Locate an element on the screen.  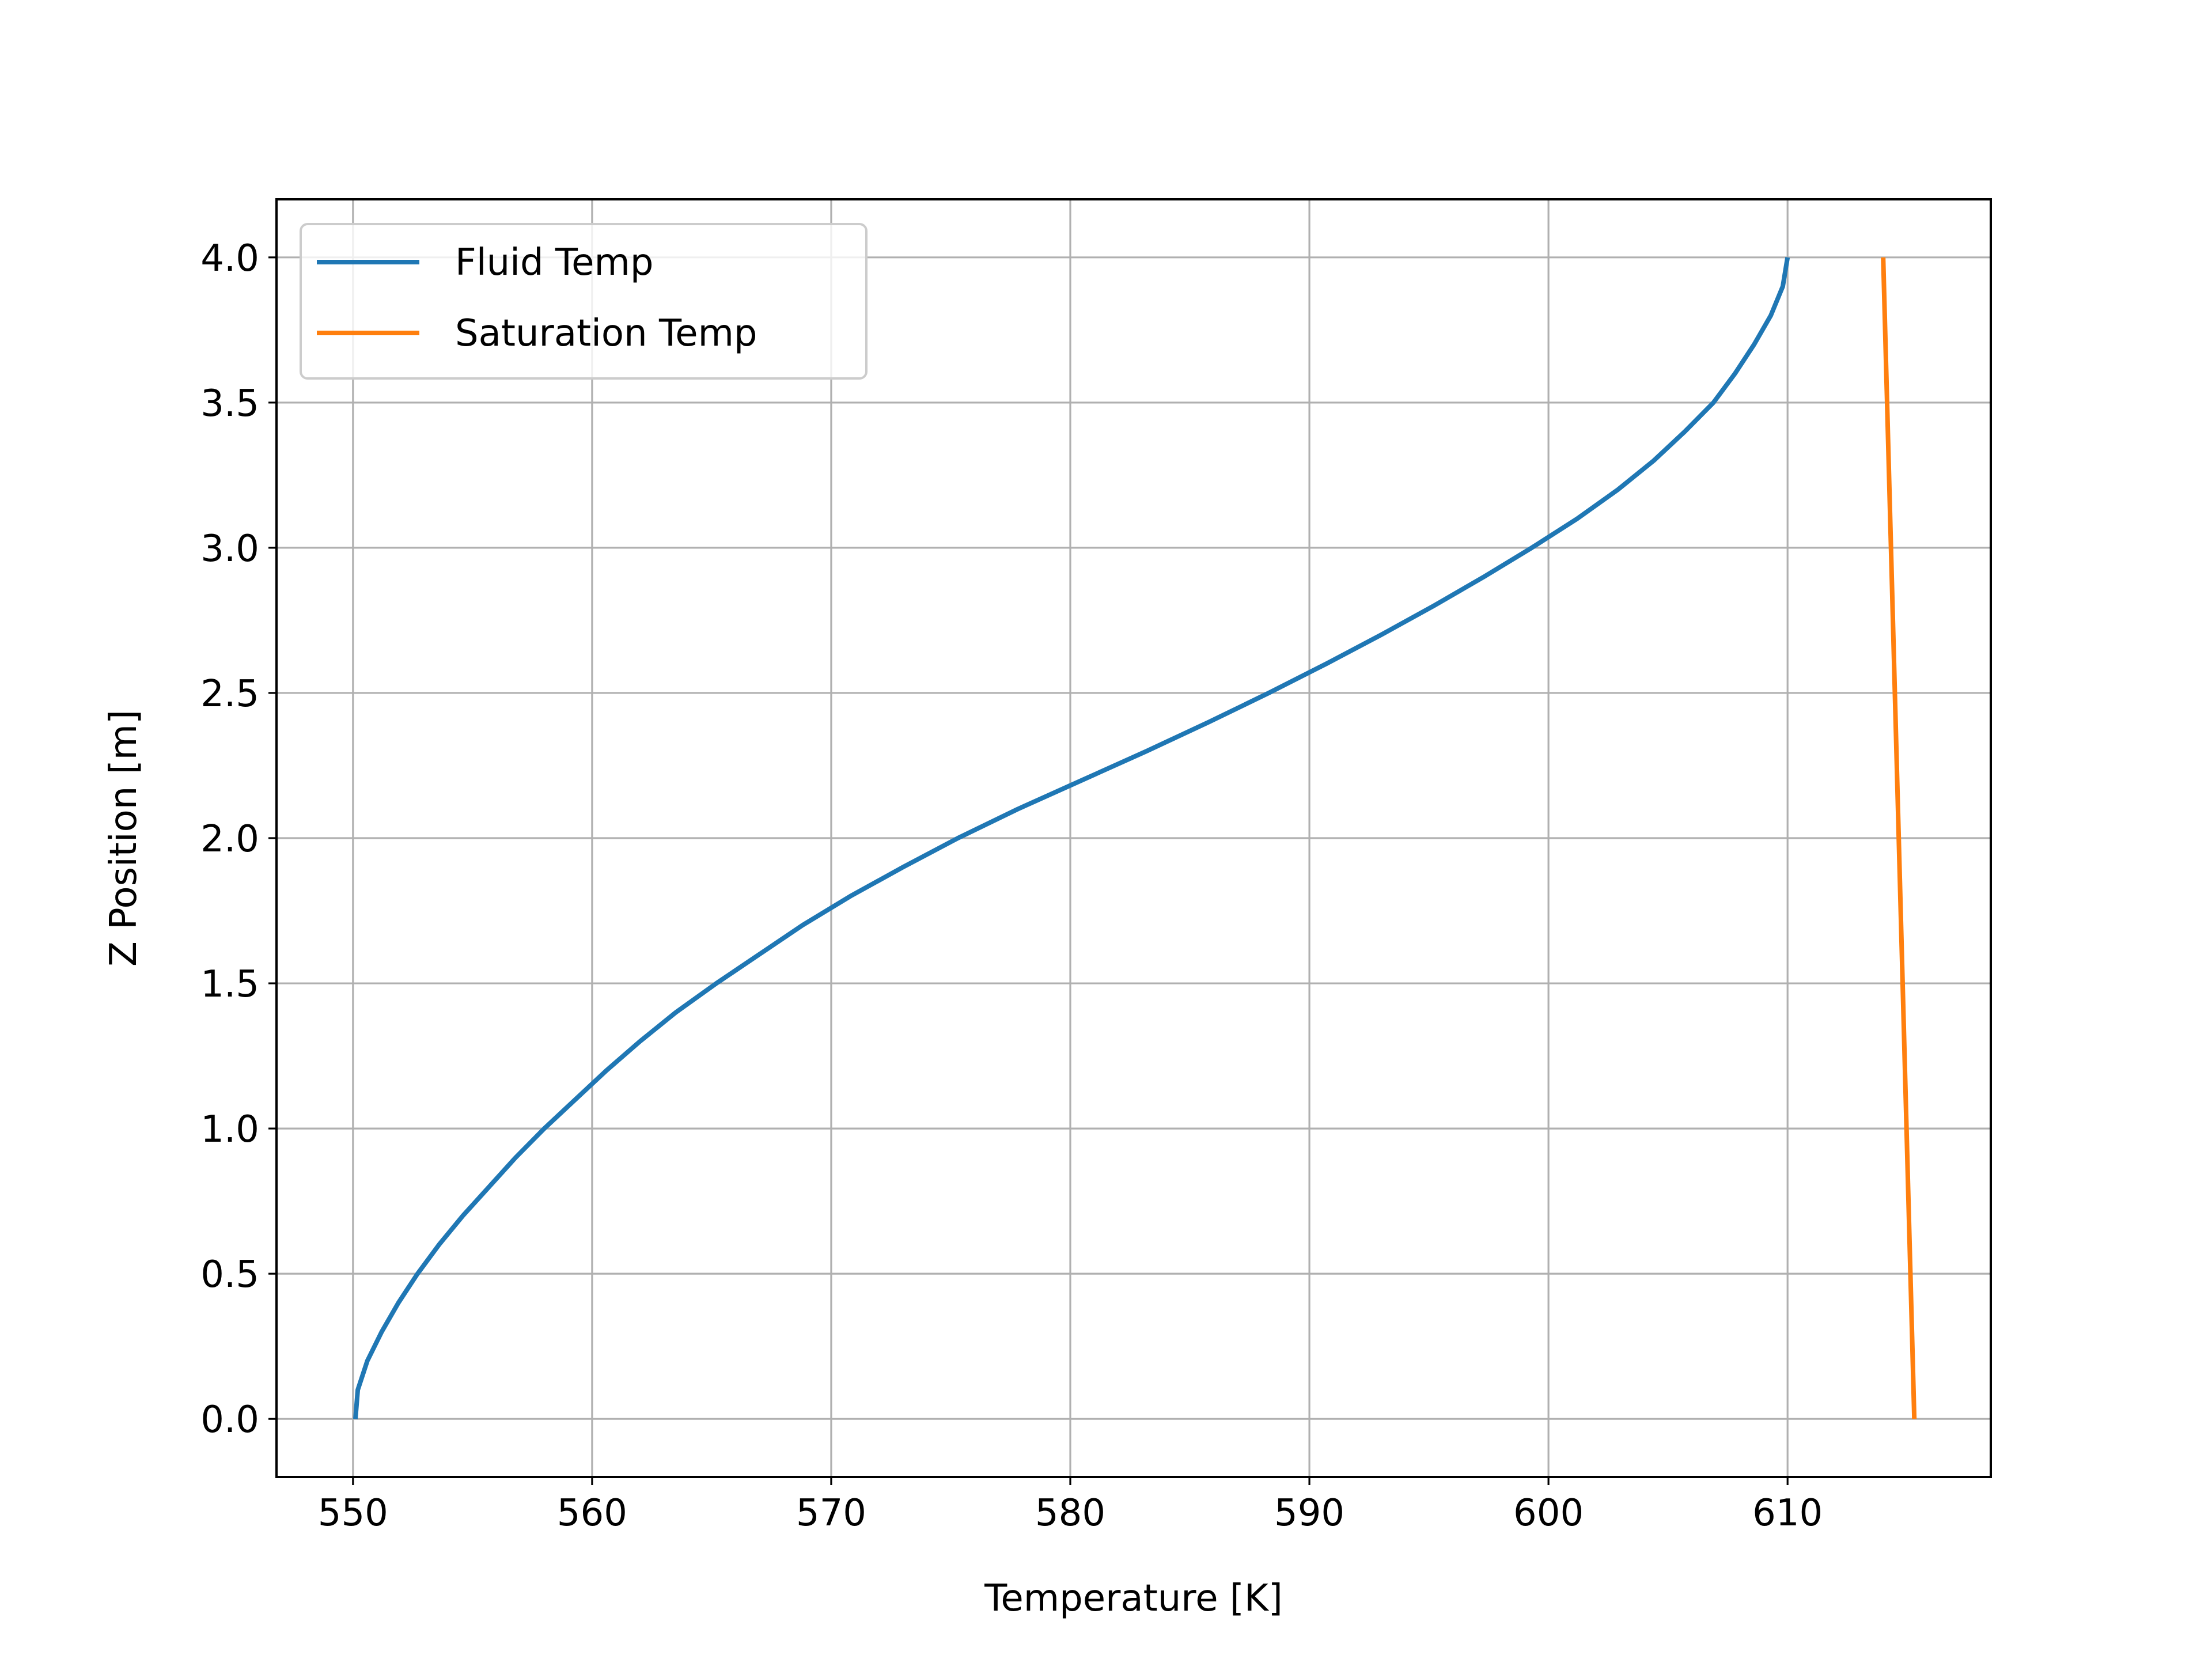
y-axis: 0.0 0.5 1.0 1.5 2.0 2.5 3.0 3.5 4.0 is located at coordinates (238, 839).